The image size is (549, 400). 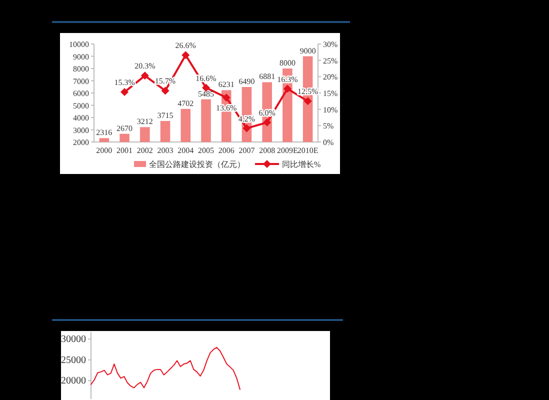 I want to click on y-tick-label: 20000, so click(x=73, y=381).